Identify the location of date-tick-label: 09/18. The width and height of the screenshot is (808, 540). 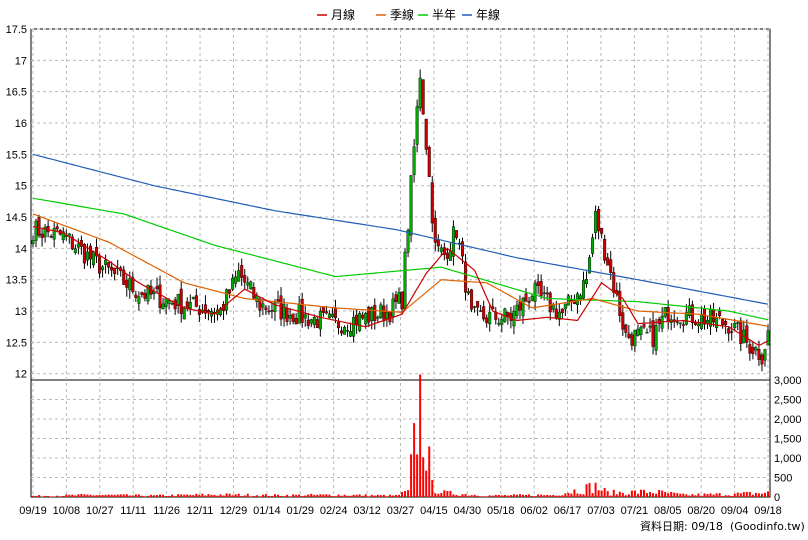
(768, 511).